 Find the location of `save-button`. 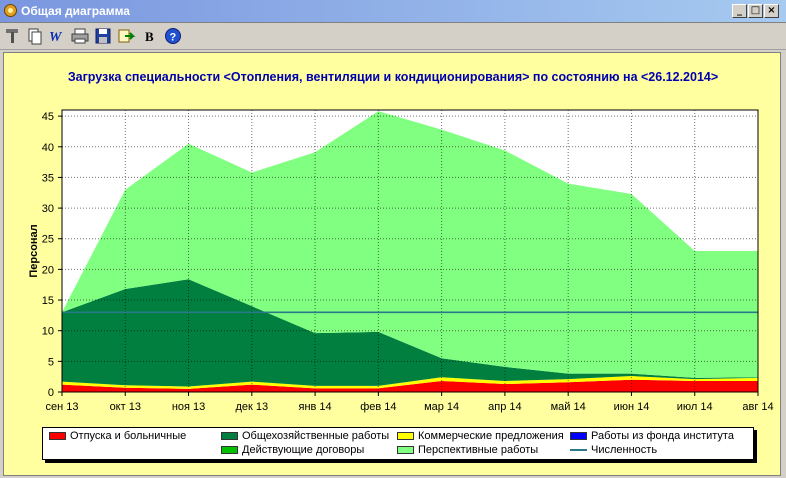

save-button is located at coordinates (103, 36).